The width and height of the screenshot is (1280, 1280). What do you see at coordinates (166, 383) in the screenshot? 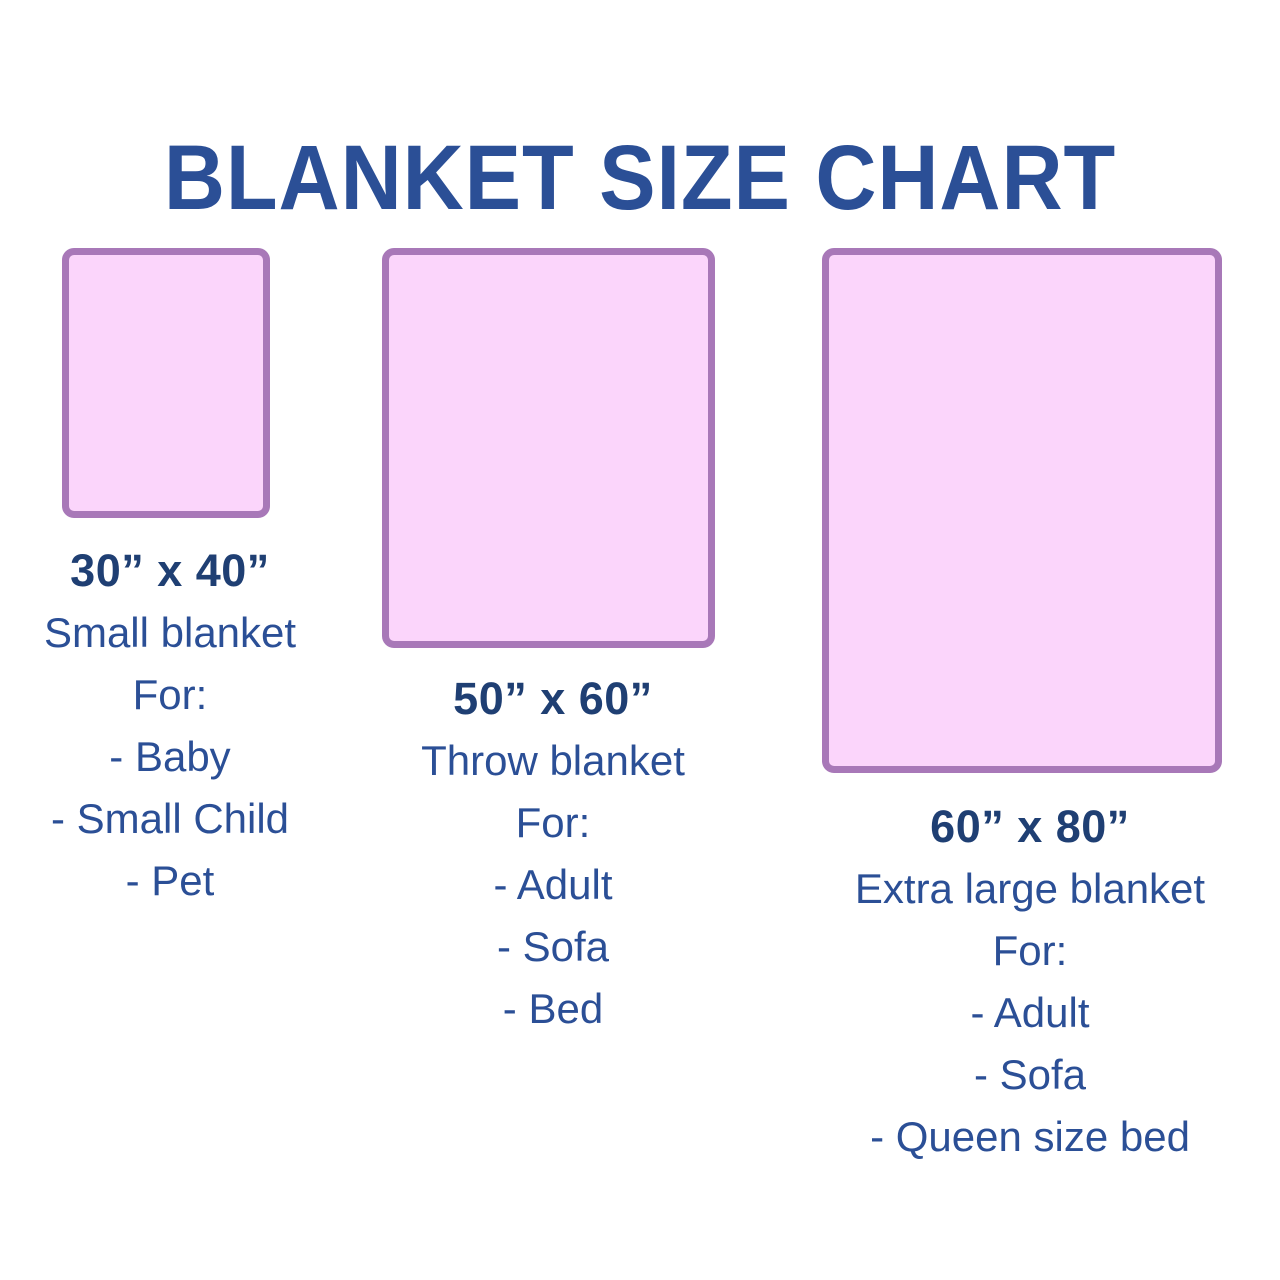
I see `blanket-swatch-small` at bounding box center [166, 383].